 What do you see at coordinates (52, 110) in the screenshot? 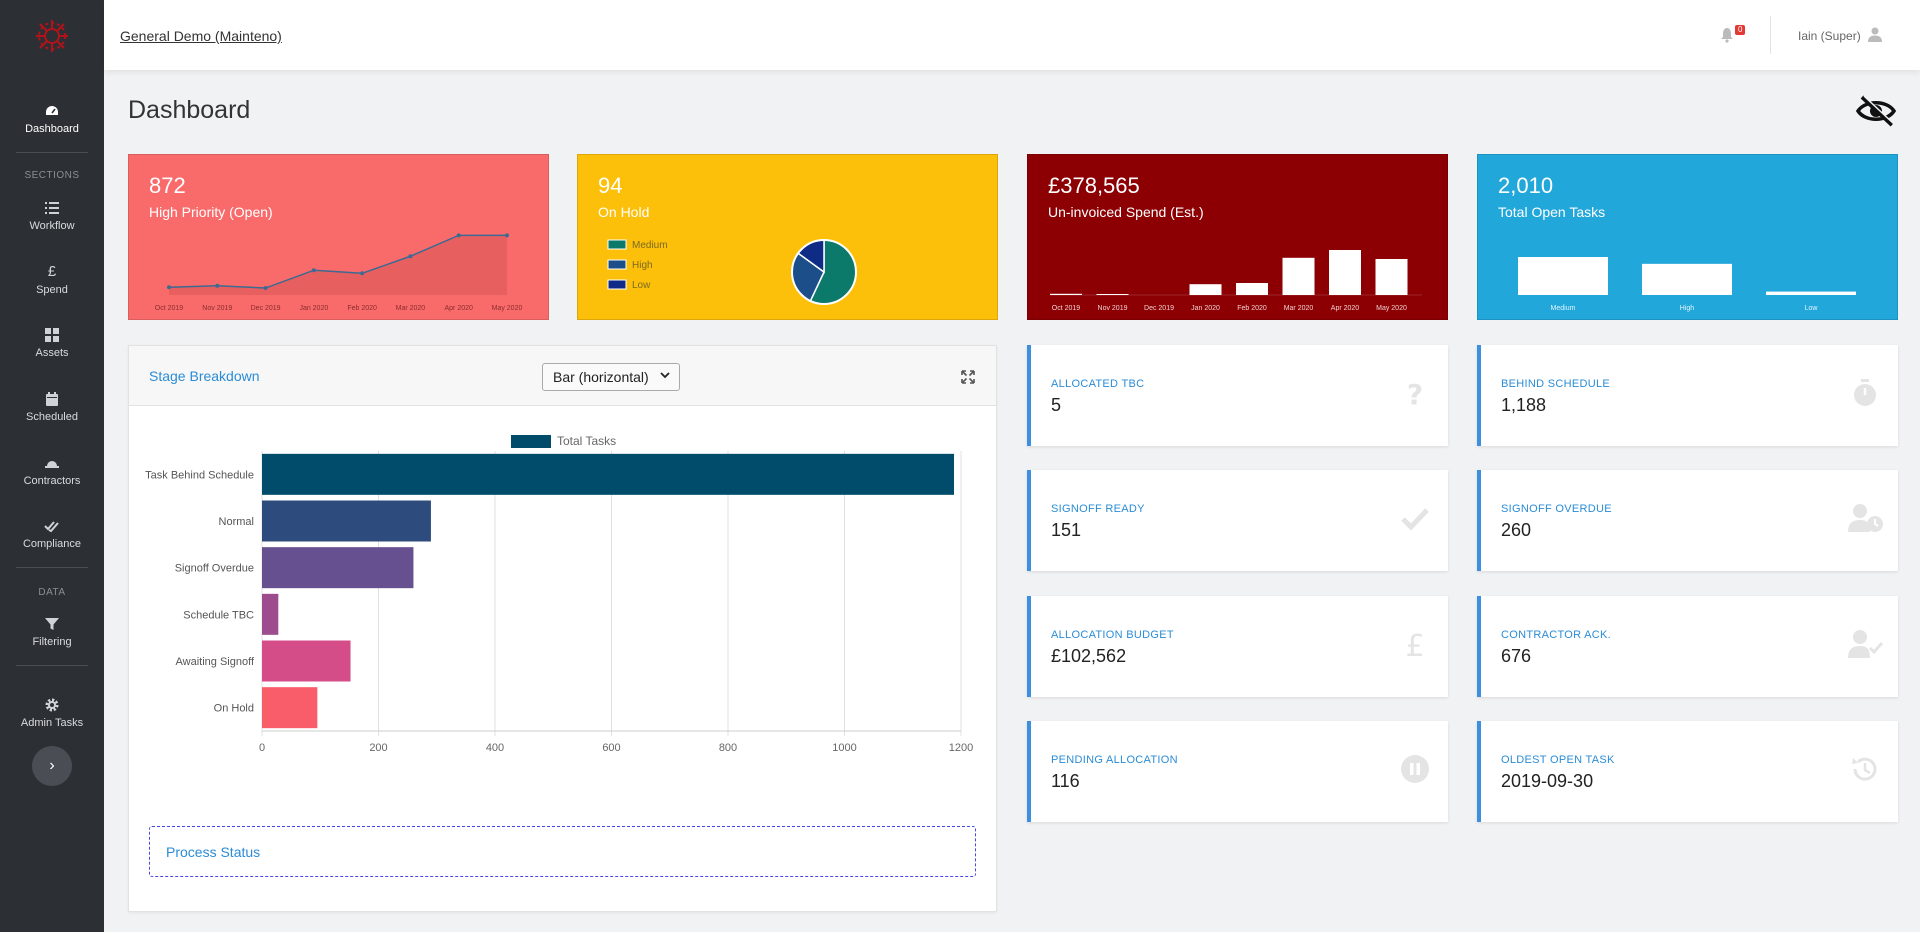
I see `dashboard-icon` at bounding box center [52, 110].